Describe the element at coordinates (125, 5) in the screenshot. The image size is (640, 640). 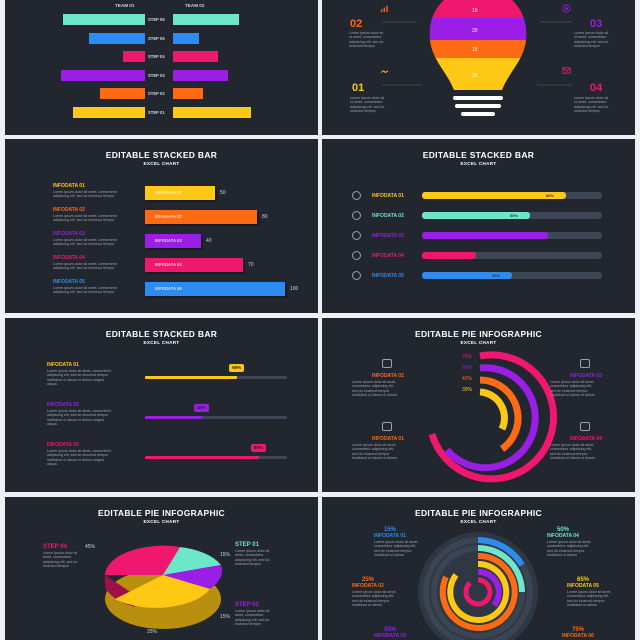
I see `team1-label: TEAM 01` at that location.